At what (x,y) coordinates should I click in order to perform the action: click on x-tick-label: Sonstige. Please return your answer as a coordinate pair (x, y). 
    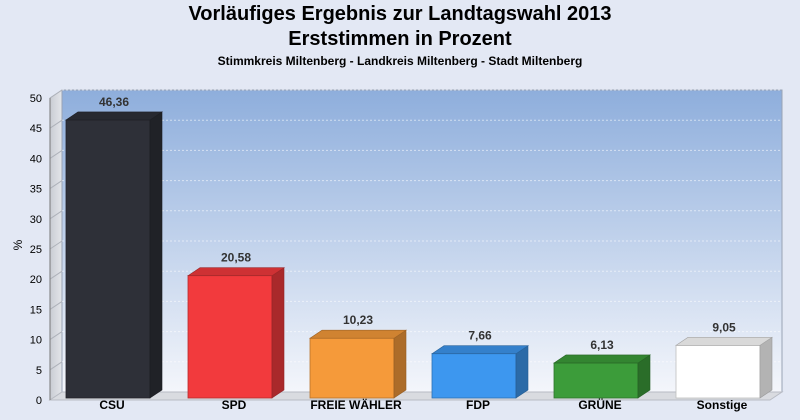
    Looking at the image, I should click on (722, 405).